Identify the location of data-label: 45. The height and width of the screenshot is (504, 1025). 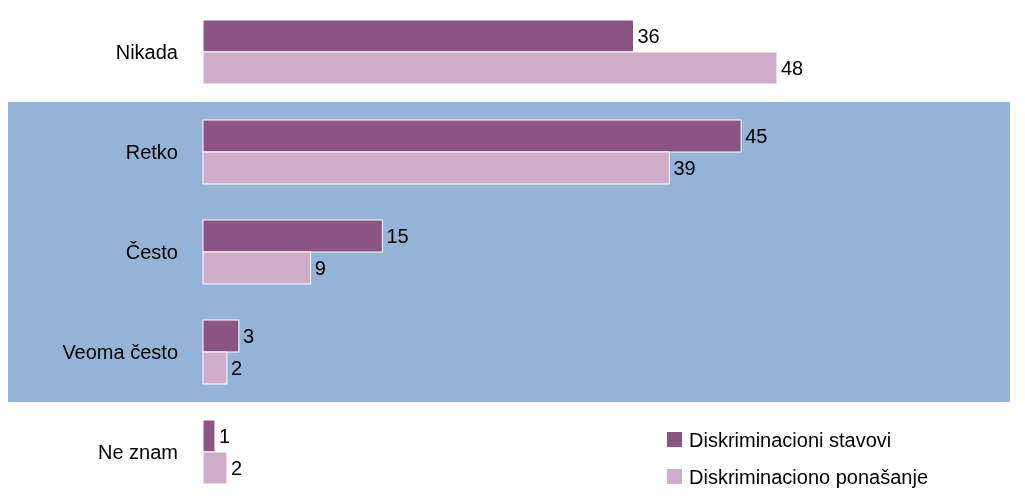
(756, 136).